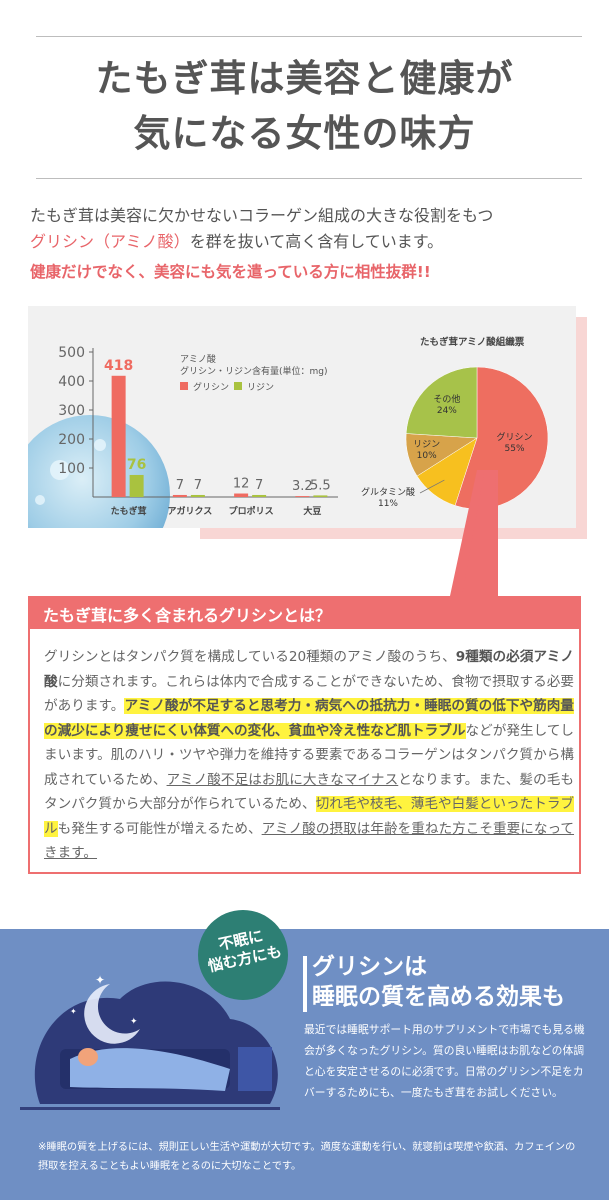 The width and height of the screenshot is (609, 1200). I want to click on headline-line2: 気になる女性の味方, so click(304, 133).